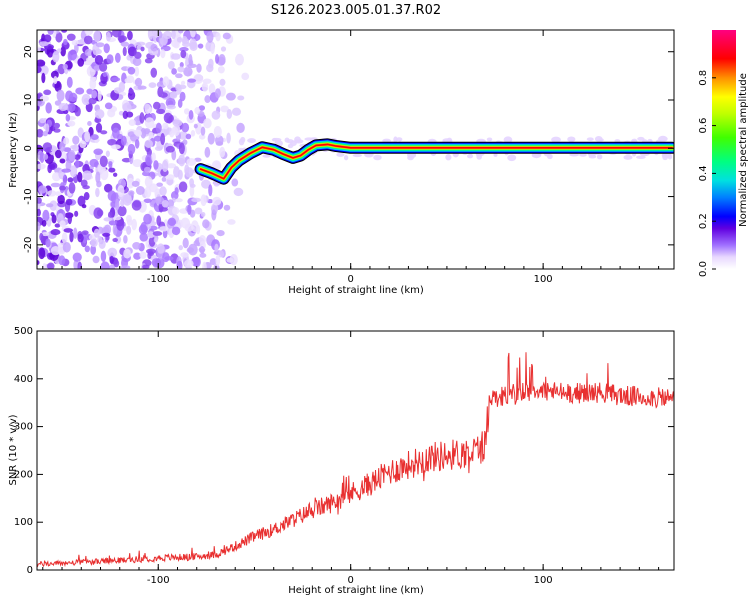  Describe the element at coordinates (703, 126) in the screenshot. I see `colorbar-tick-label: 0.6` at that location.